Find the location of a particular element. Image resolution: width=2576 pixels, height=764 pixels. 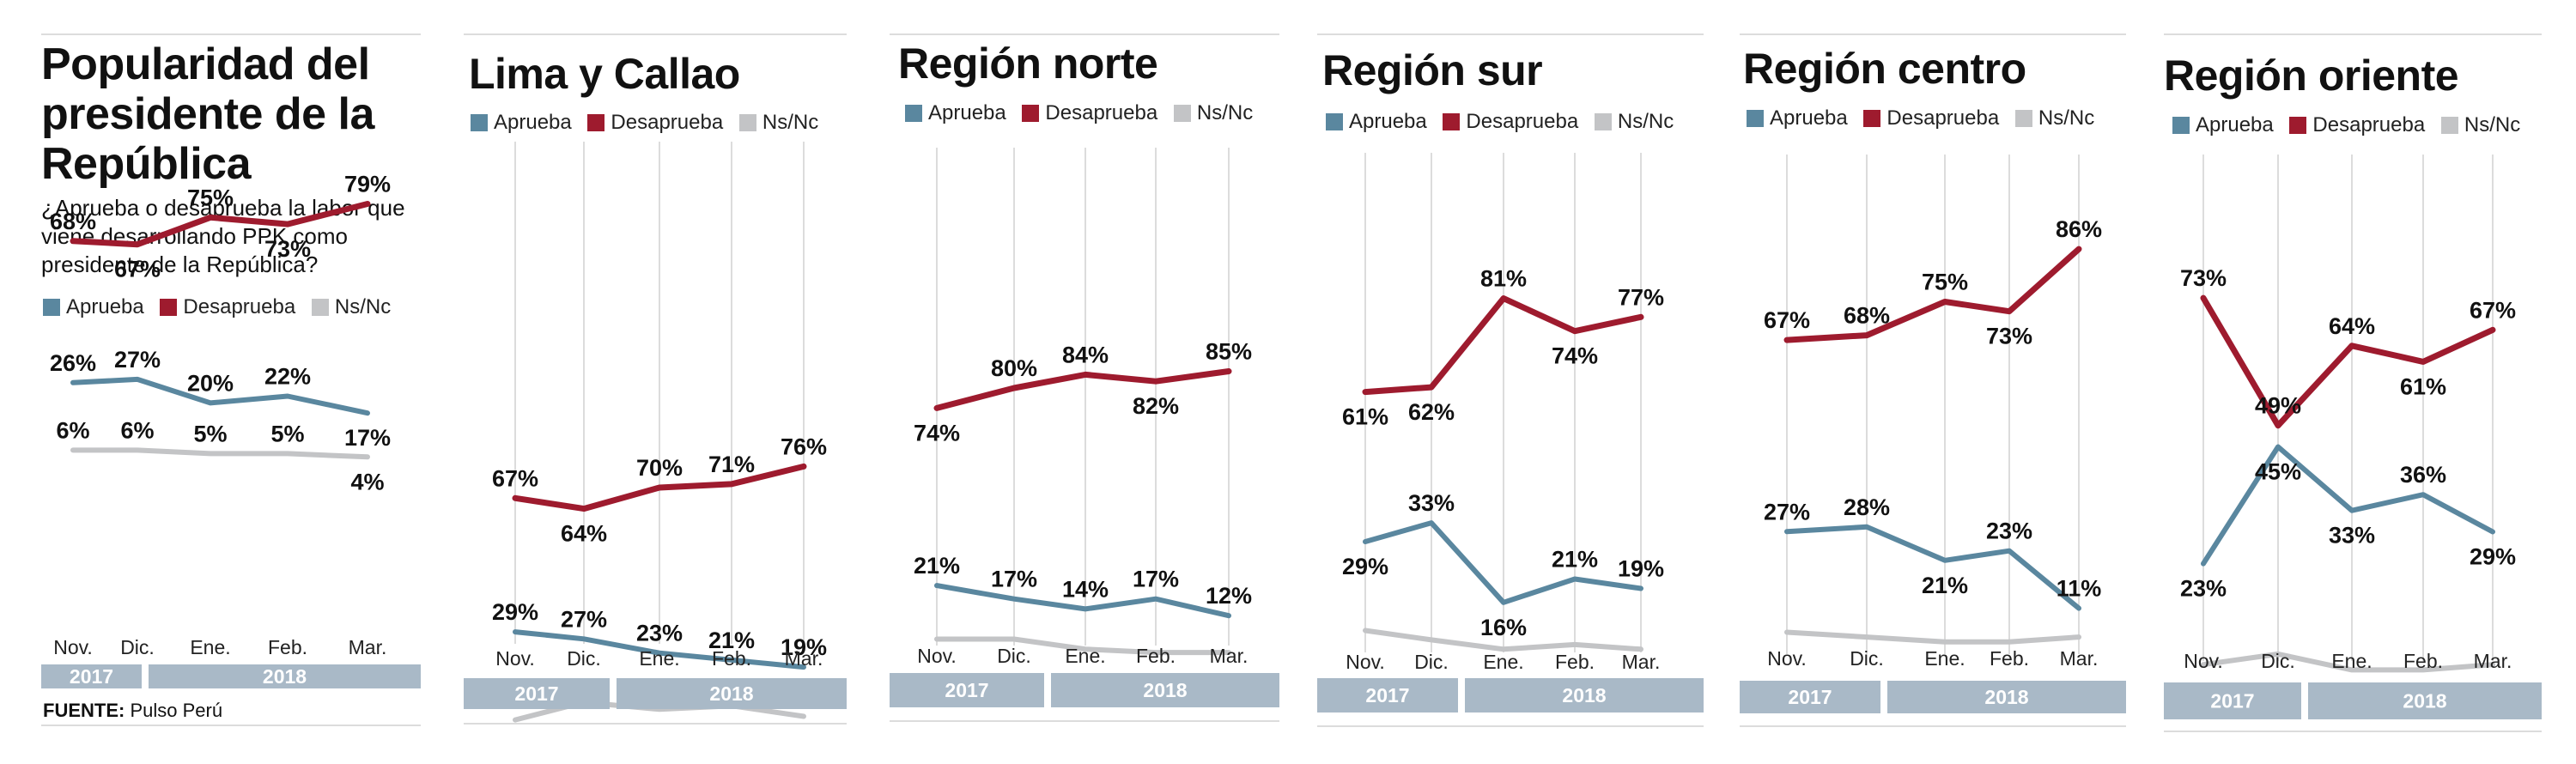

data-label-aprueba: 22% is located at coordinates (287, 377).